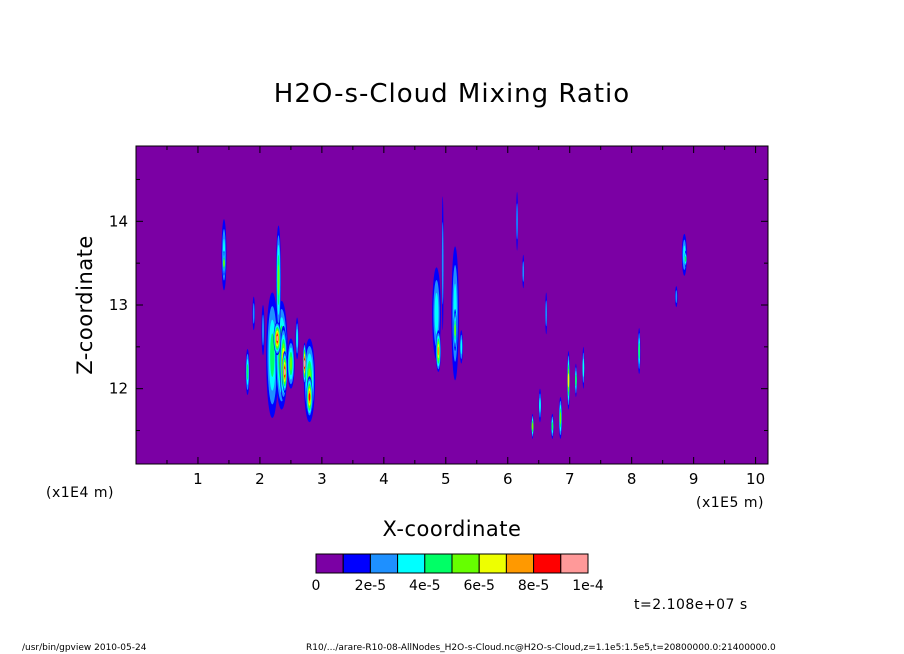 The height and width of the screenshot is (654, 904). I want to click on colorbar-labels: 0 2e-5 4e-5 6e-5 8e-5 1e-4, so click(458, 586).